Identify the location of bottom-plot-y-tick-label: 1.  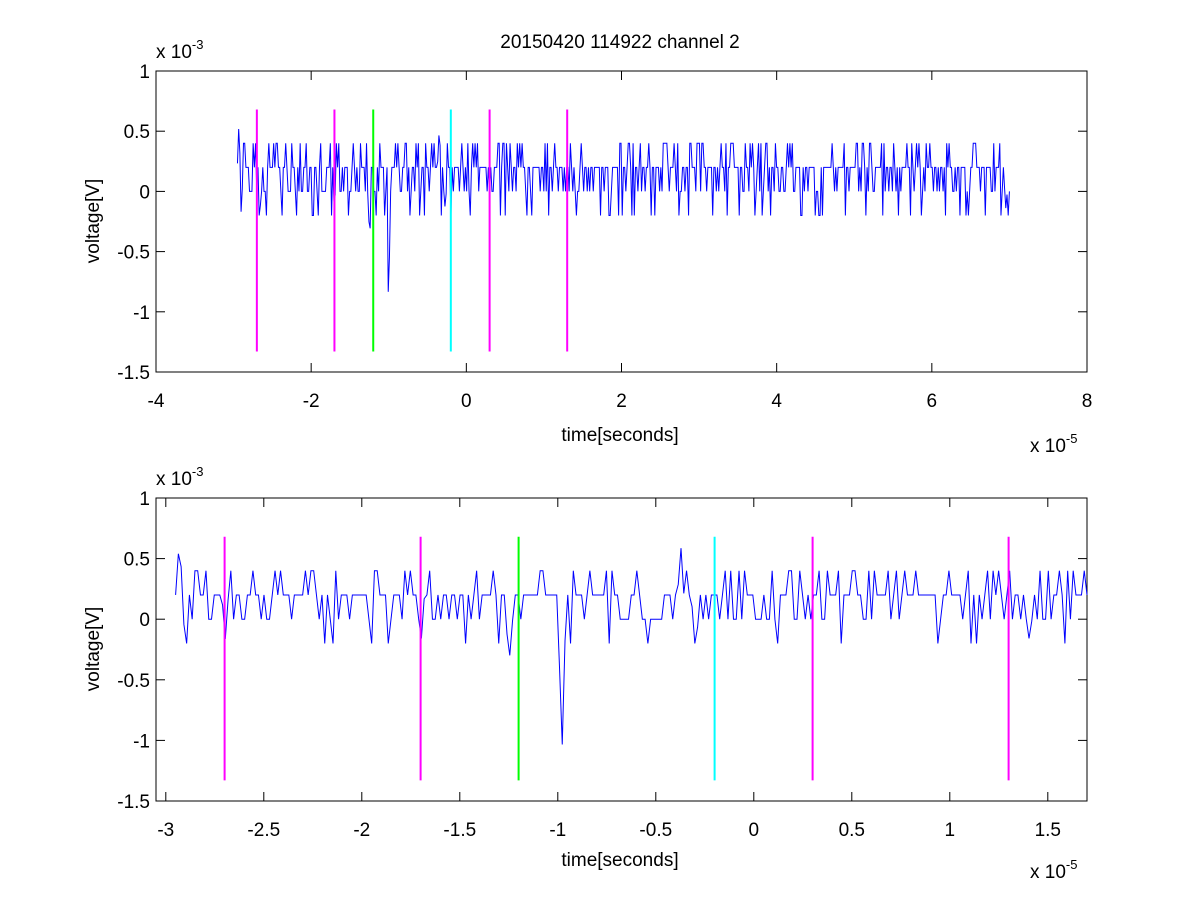
(144, 499).